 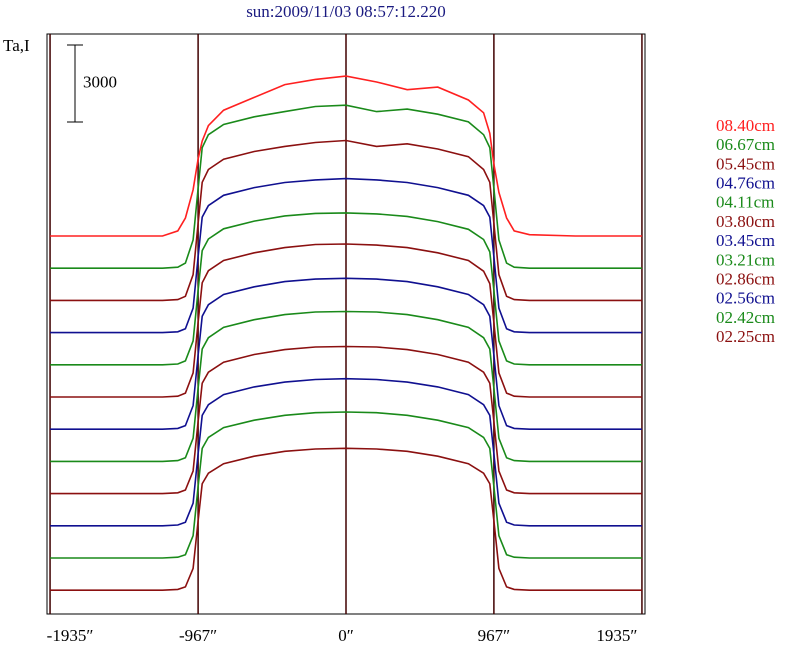 What do you see at coordinates (198, 635) in the screenshot?
I see `x-tick-label: -967″` at bounding box center [198, 635].